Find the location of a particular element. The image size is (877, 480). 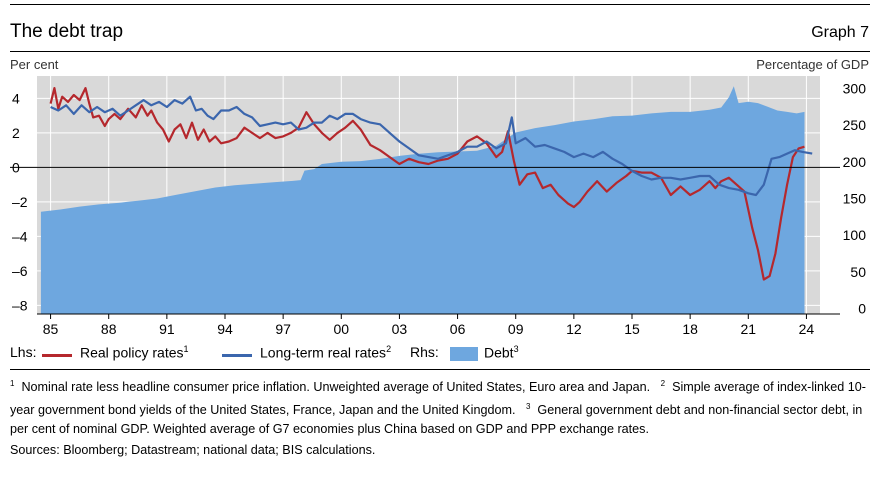

left-tick-label: 0 is located at coordinates (16, 167).